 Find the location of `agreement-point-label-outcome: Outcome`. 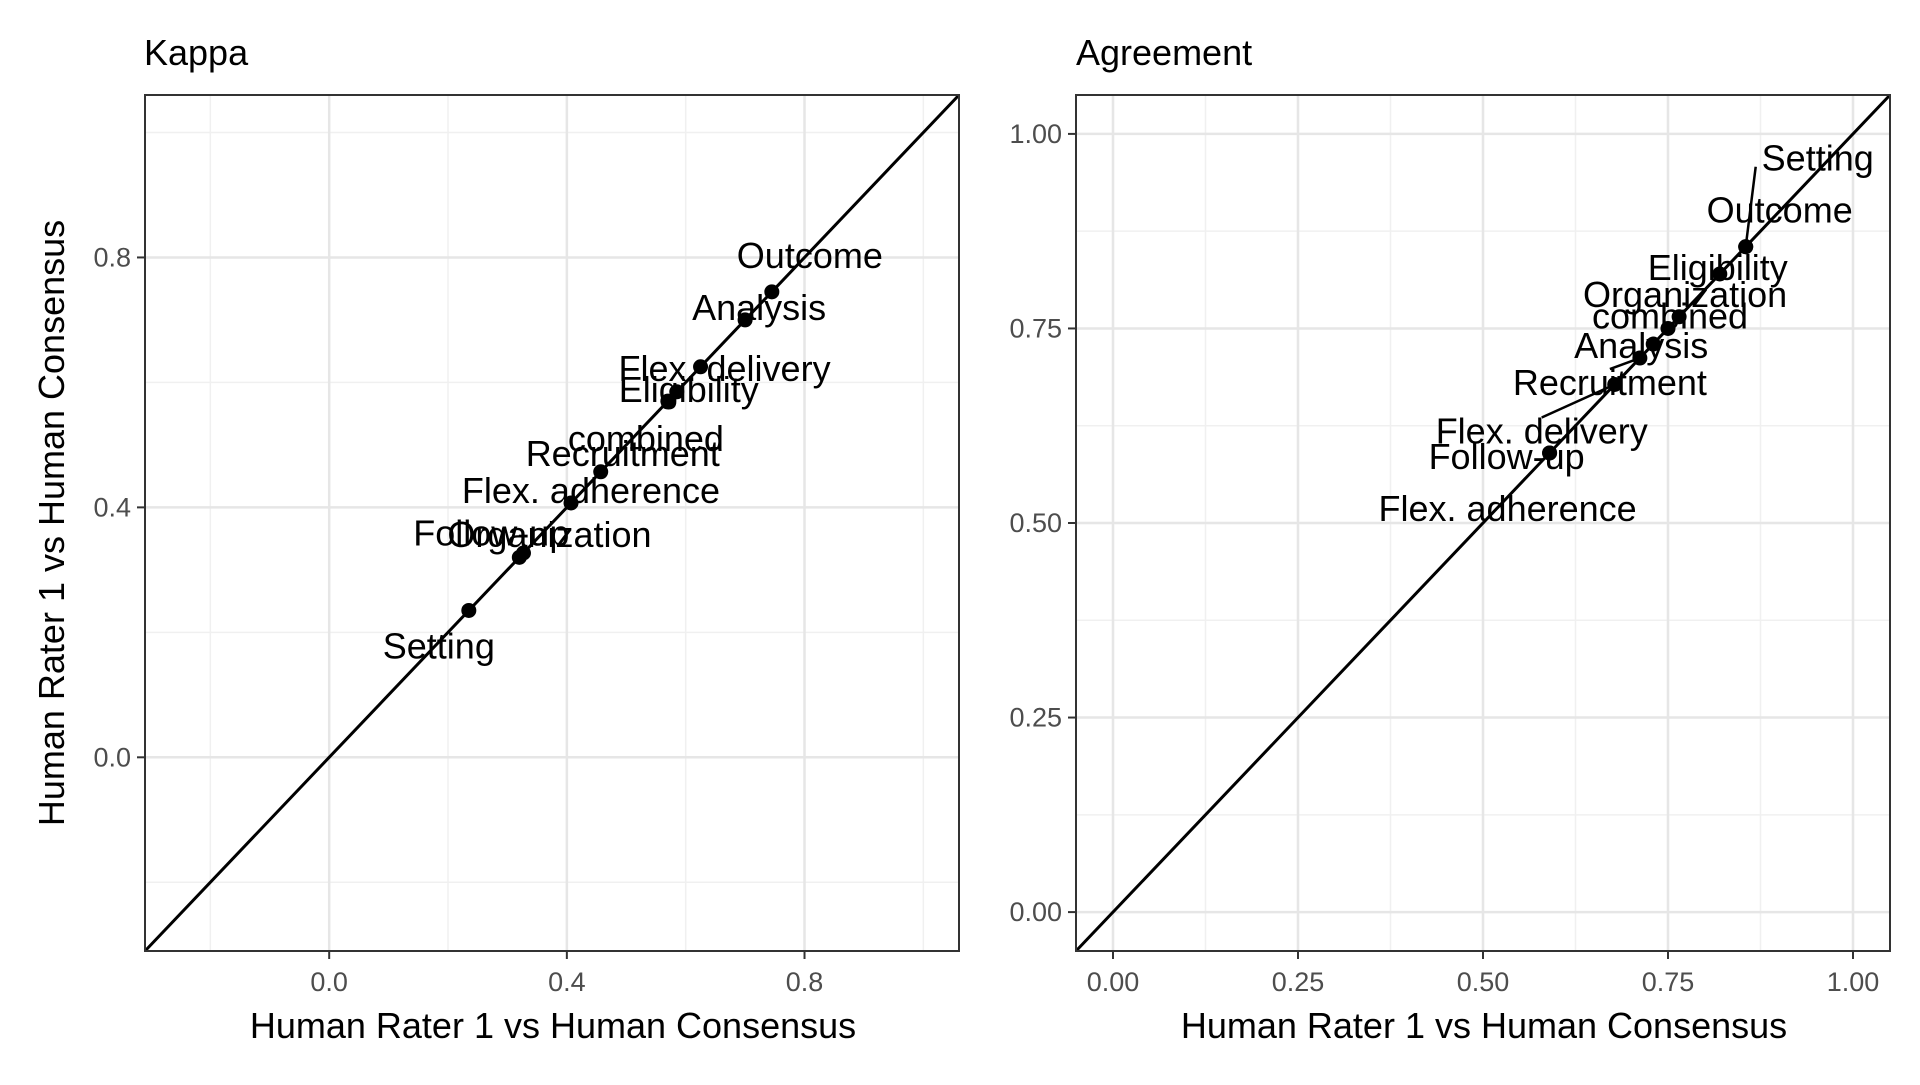

agreement-point-label-outcome: Outcome is located at coordinates (1780, 210).